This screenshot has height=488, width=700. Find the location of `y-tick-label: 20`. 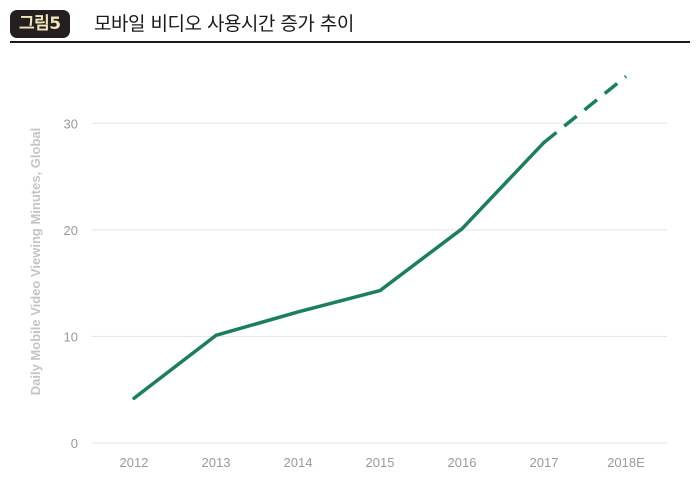

y-tick-label: 20 is located at coordinates (71, 230).